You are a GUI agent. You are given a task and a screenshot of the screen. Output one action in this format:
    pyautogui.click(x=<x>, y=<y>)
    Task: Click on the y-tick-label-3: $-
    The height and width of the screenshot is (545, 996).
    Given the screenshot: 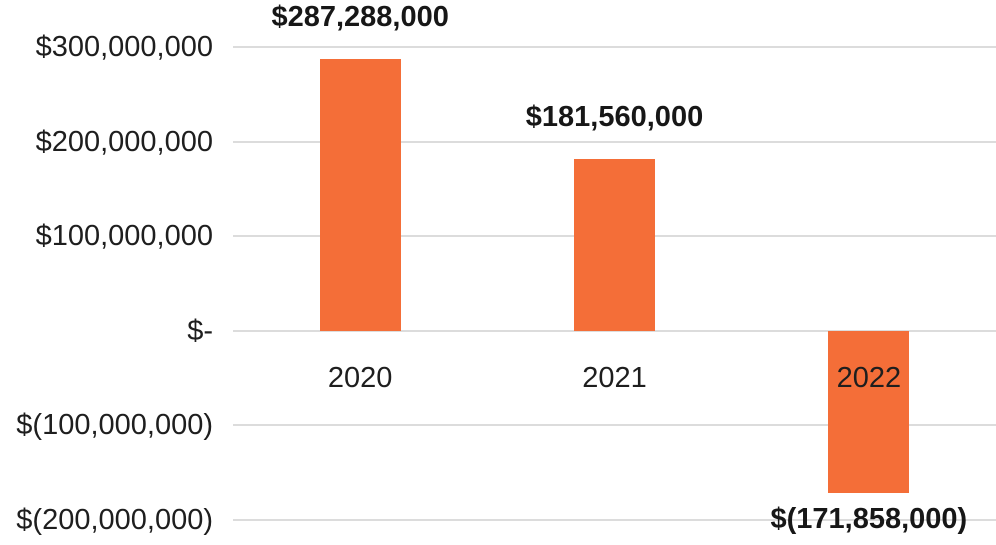 What is the action you would take?
    pyautogui.click(x=200, y=330)
    